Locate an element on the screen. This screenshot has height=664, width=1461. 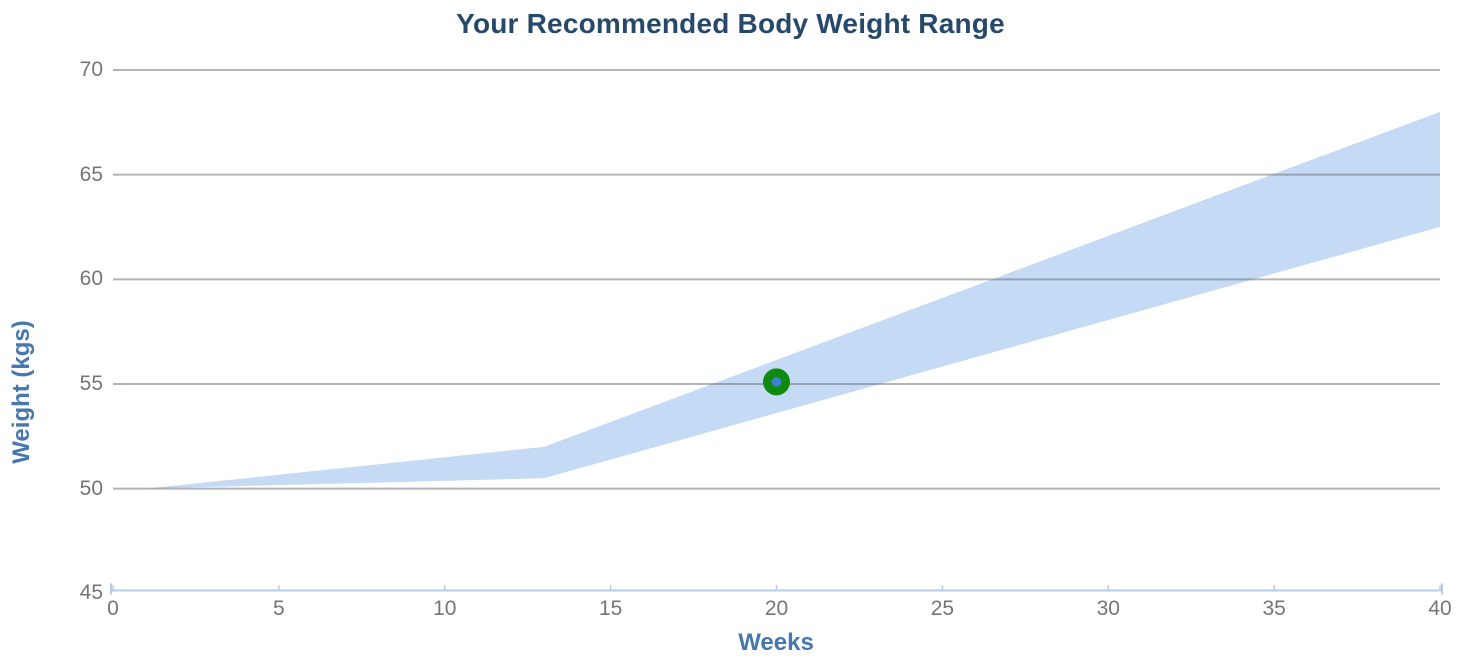
y-tick-label-50: 50 is located at coordinates (91, 488).